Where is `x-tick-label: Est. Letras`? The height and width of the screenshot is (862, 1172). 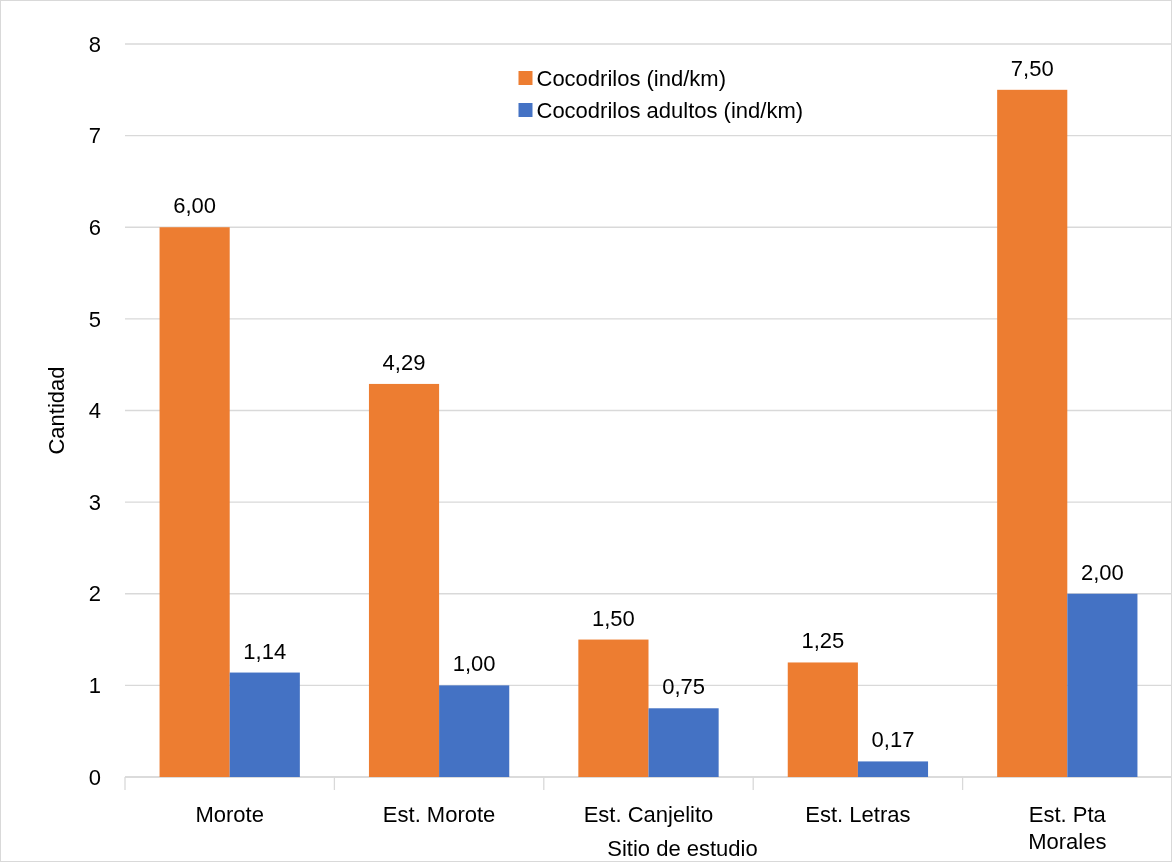 x-tick-label: Est. Letras is located at coordinates (858, 814).